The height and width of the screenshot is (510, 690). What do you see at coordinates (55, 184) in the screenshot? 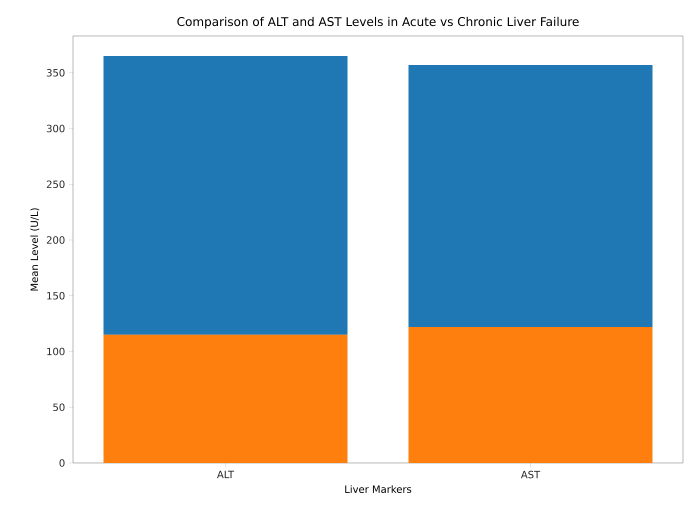
I see `y-tick-label: 250` at bounding box center [55, 184].